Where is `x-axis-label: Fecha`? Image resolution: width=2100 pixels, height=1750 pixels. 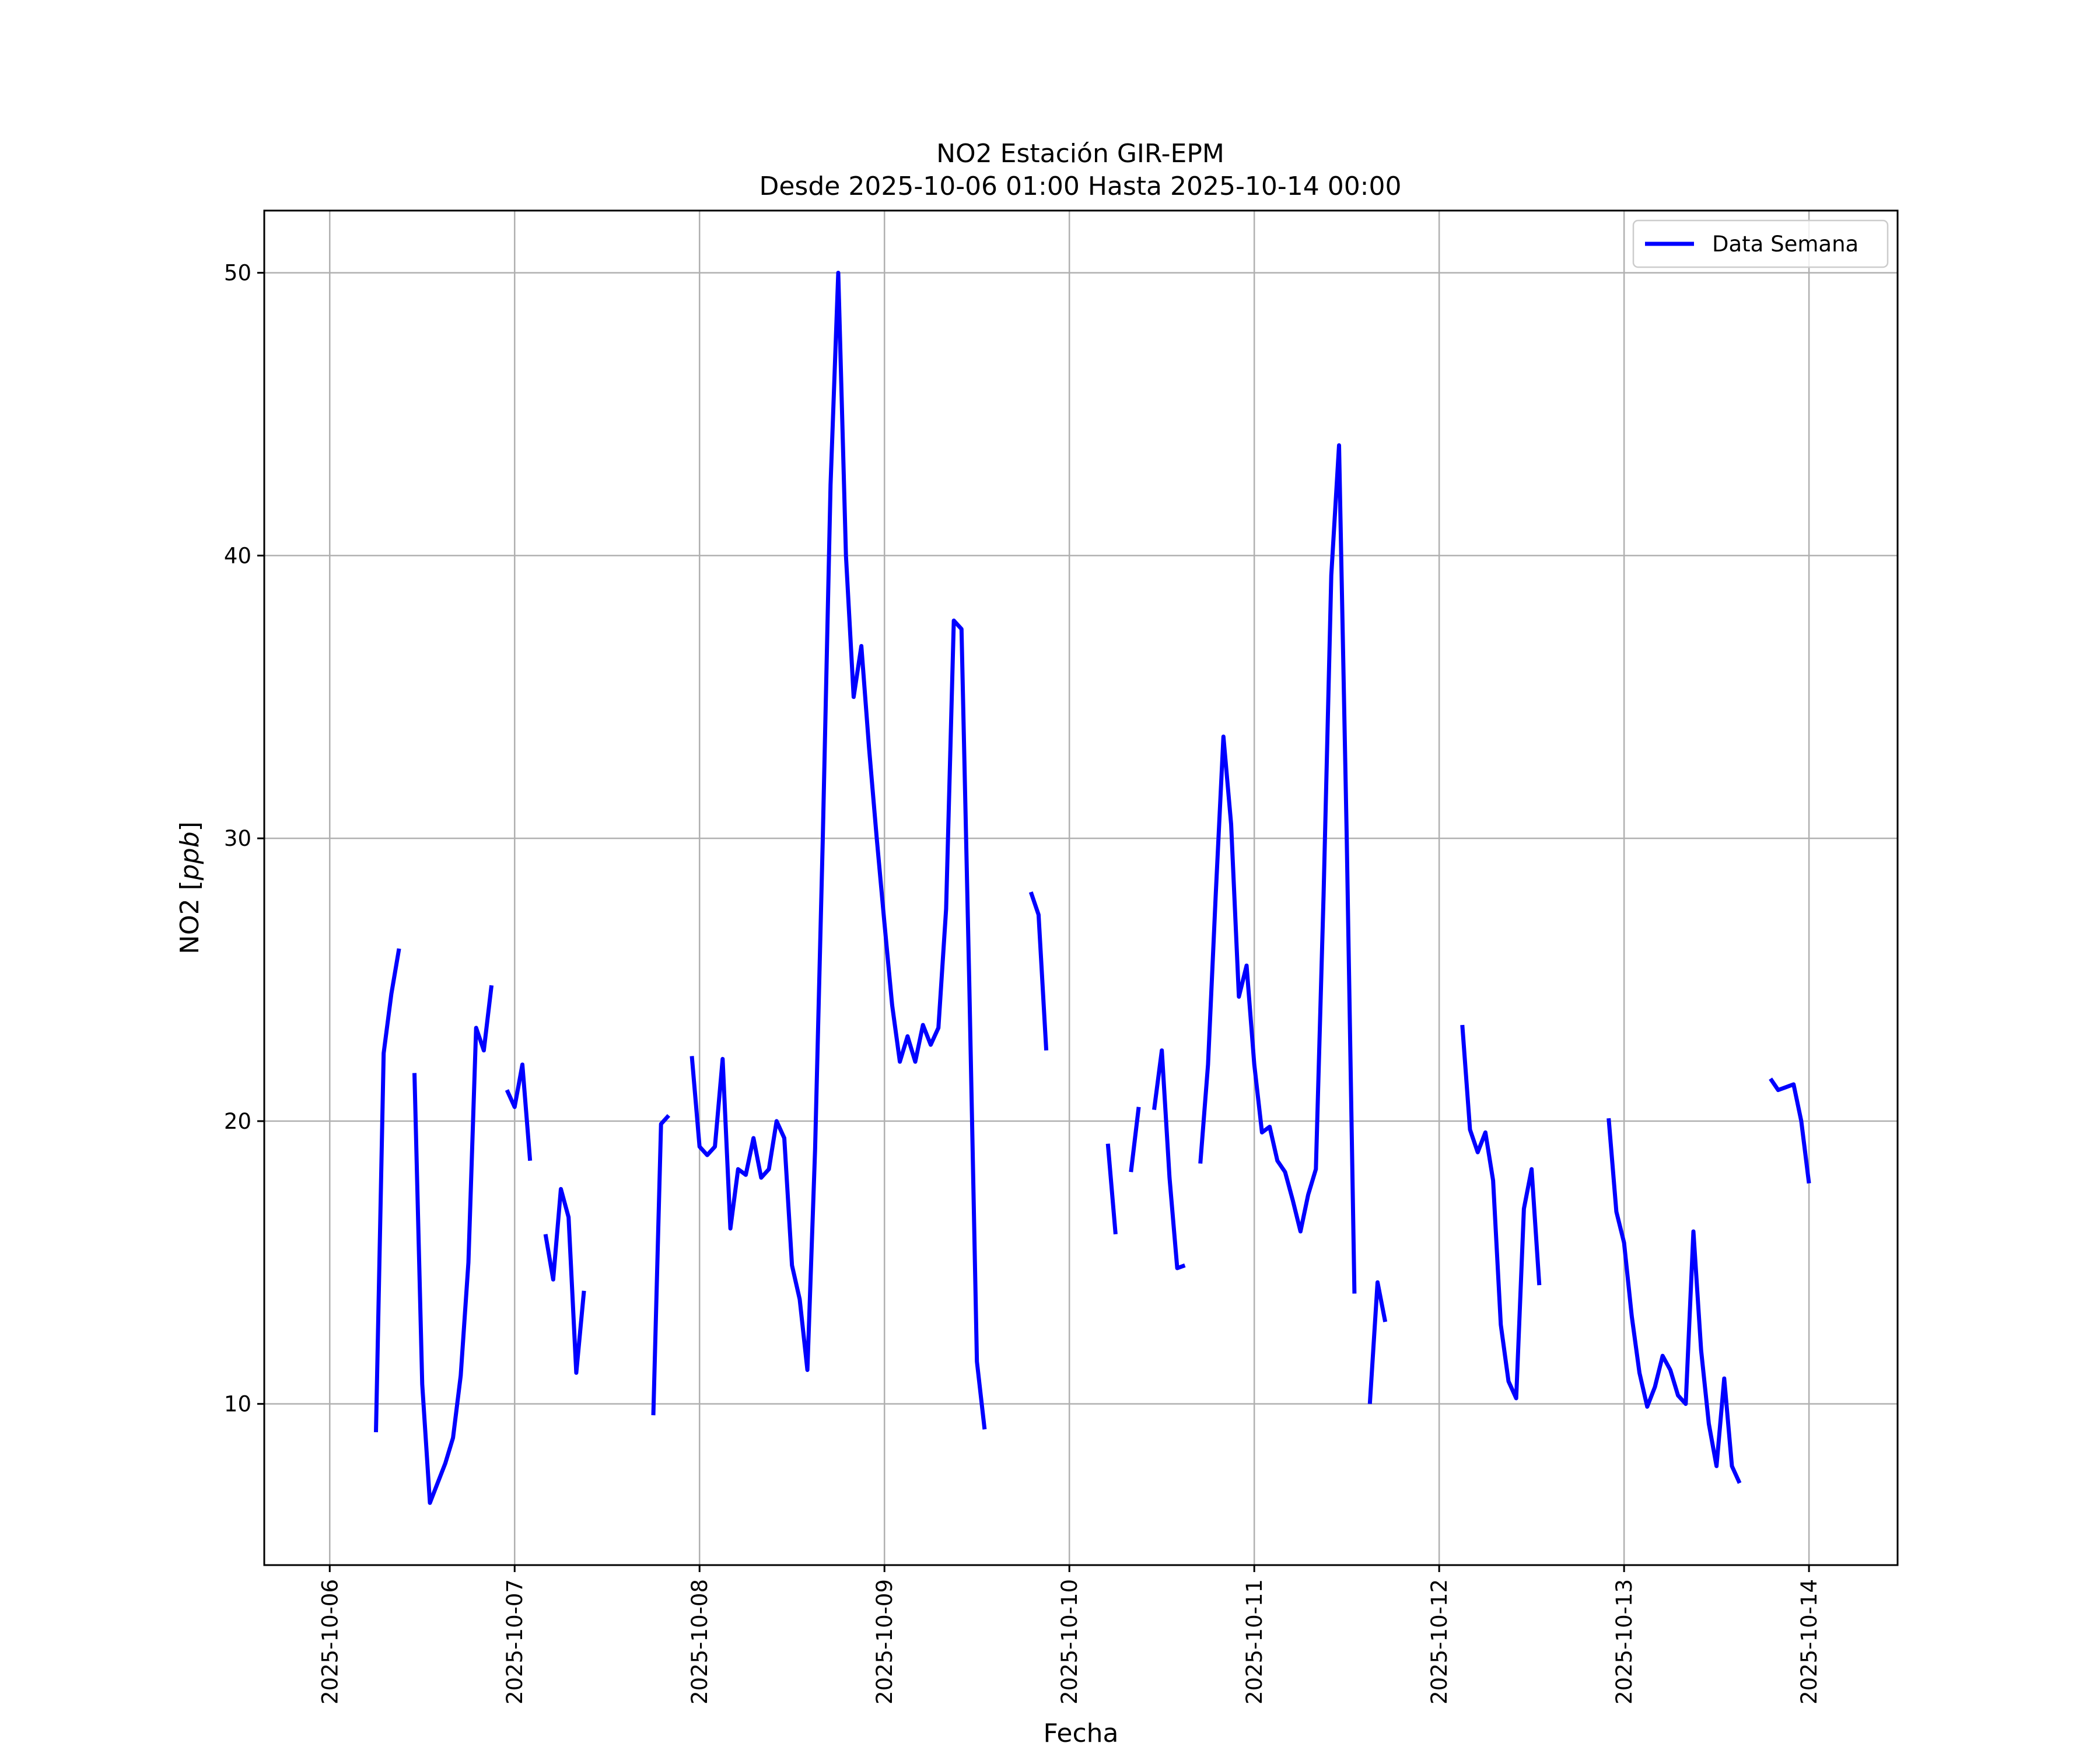 x-axis-label: Fecha is located at coordinates (1080, 1733).